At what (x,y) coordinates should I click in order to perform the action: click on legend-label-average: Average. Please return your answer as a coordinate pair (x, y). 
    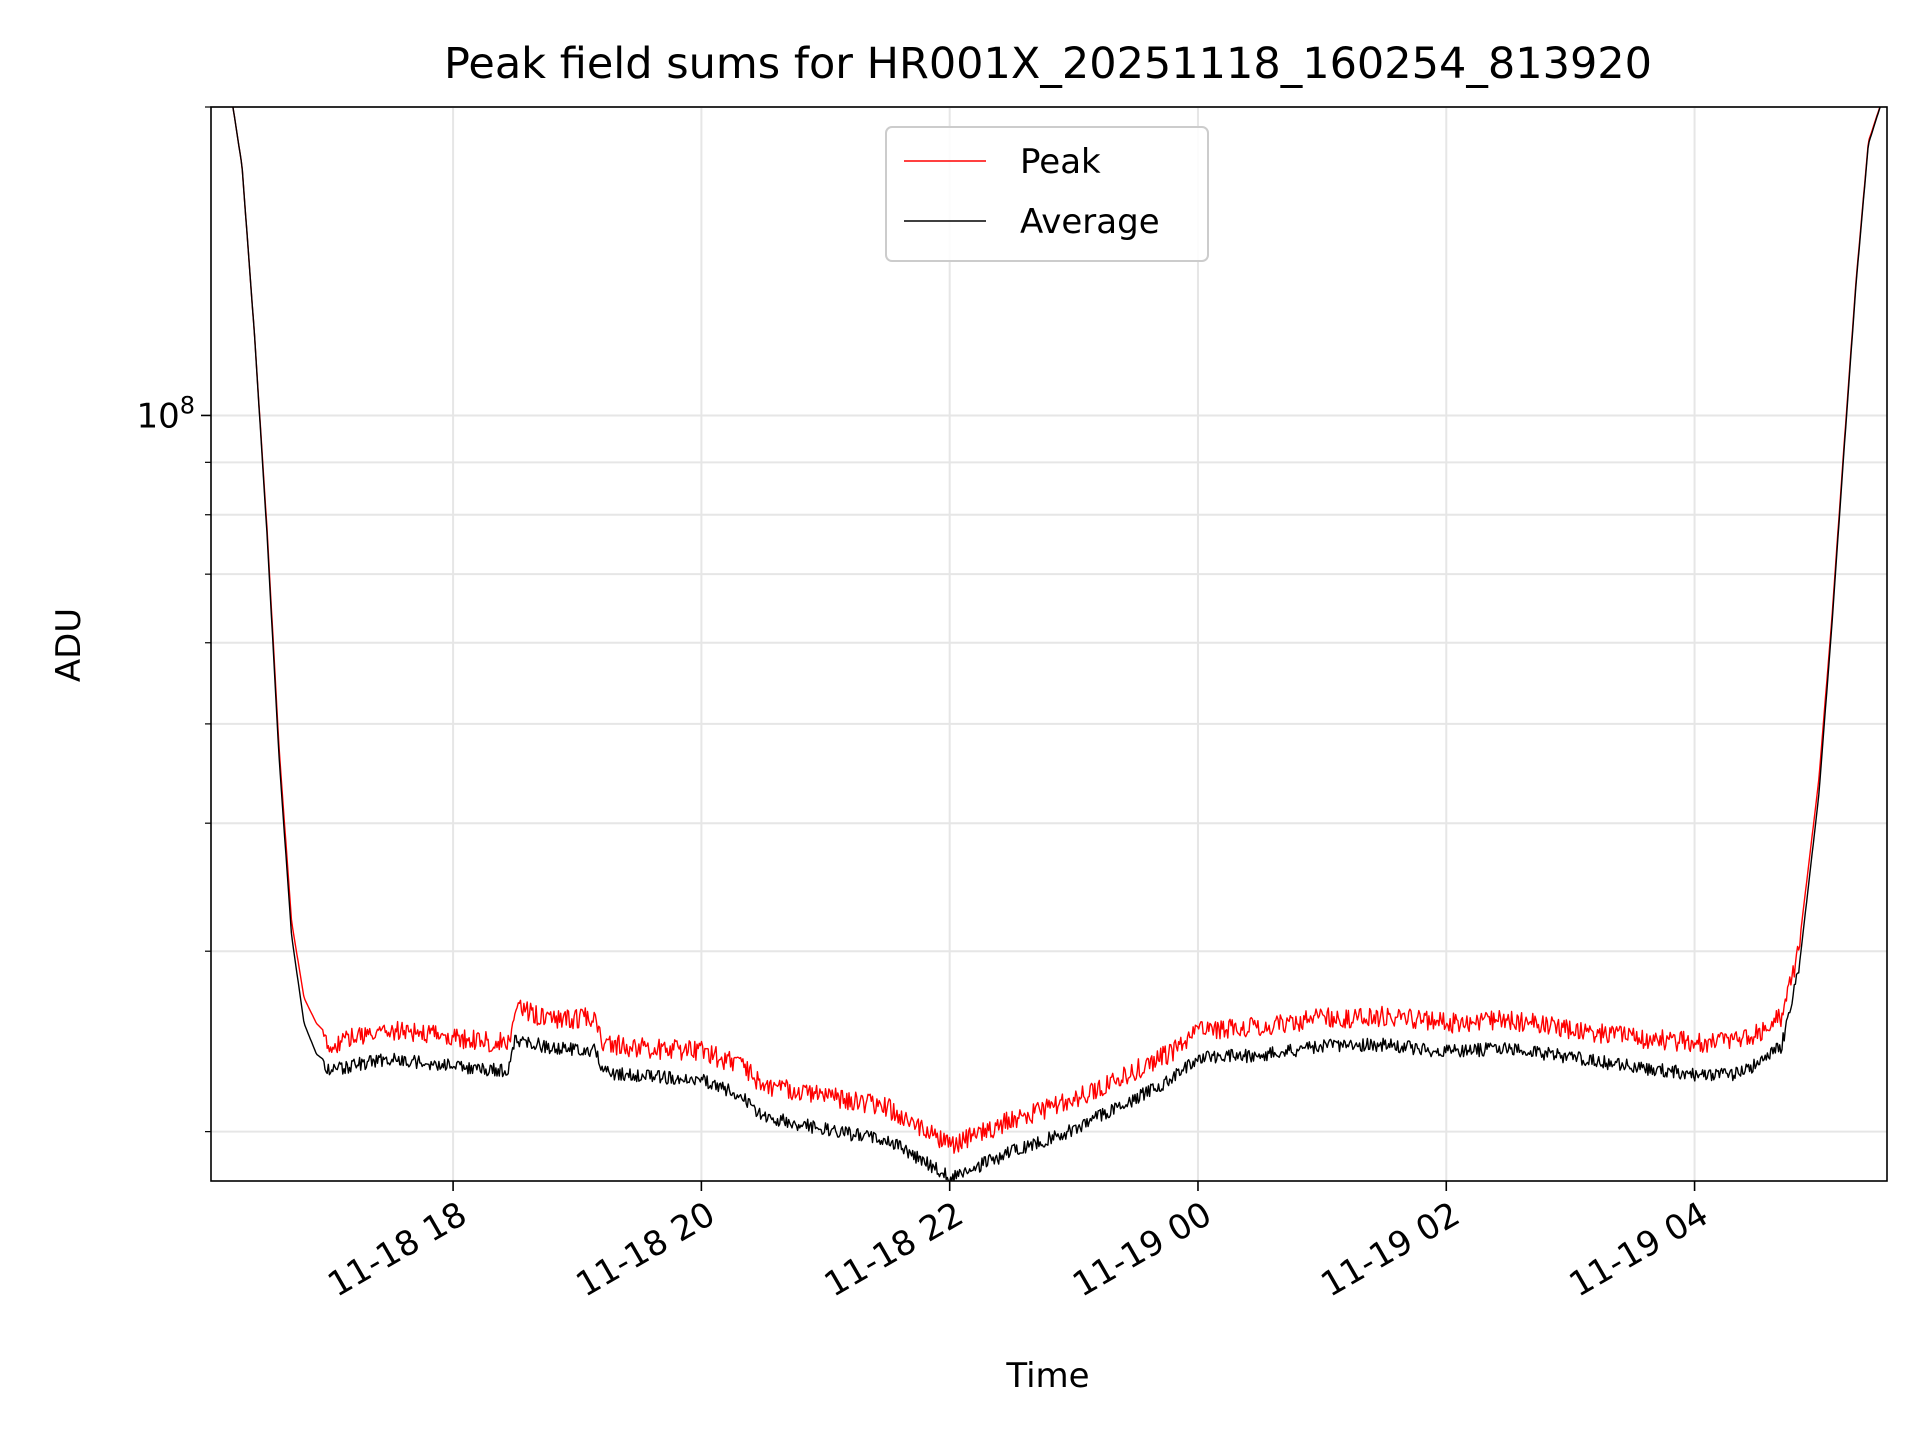
    Looking at the image, I should click on (1090, 222).